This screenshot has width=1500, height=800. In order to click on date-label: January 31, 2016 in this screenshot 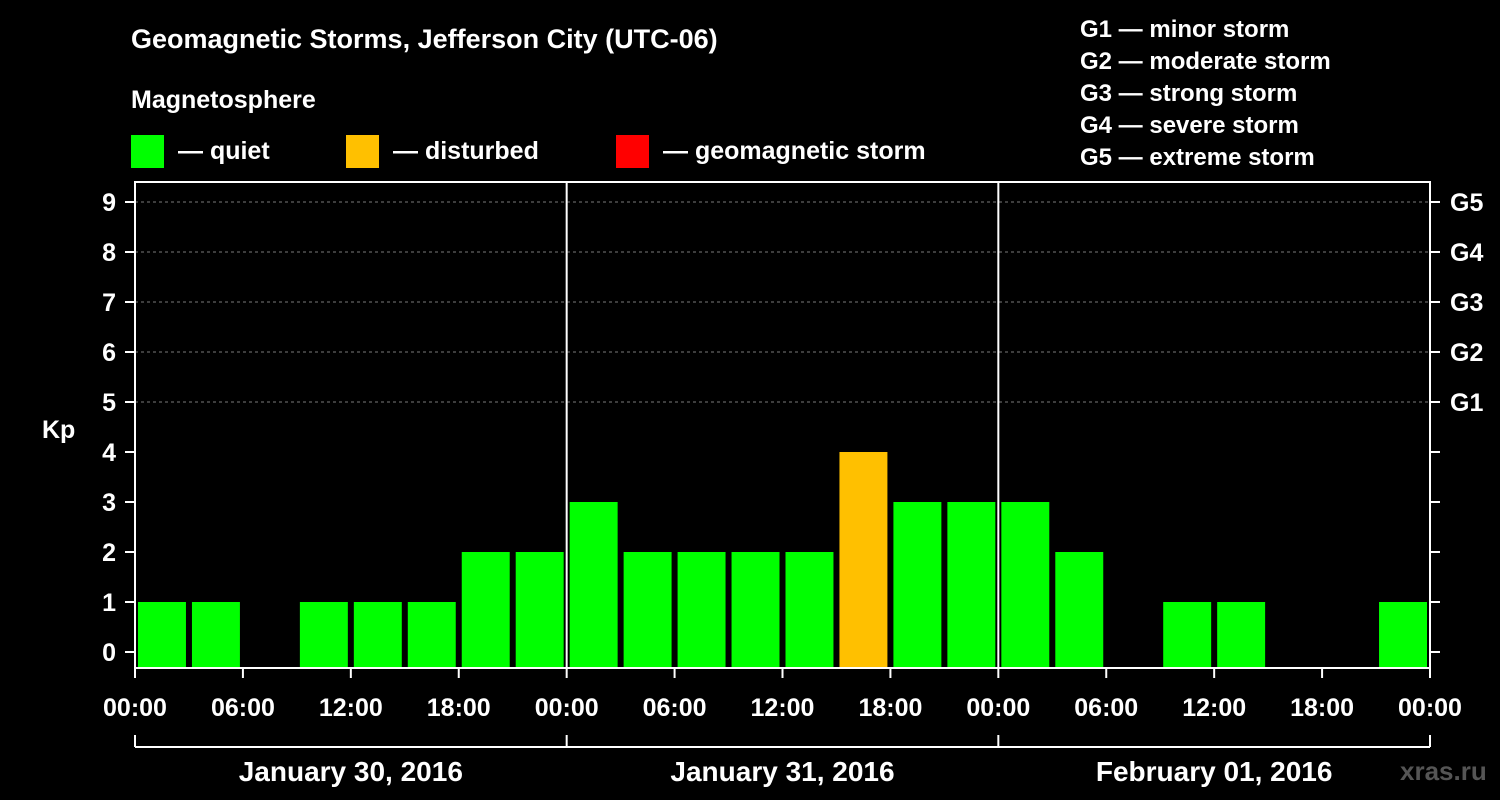, I will do `click(782, 771)`.